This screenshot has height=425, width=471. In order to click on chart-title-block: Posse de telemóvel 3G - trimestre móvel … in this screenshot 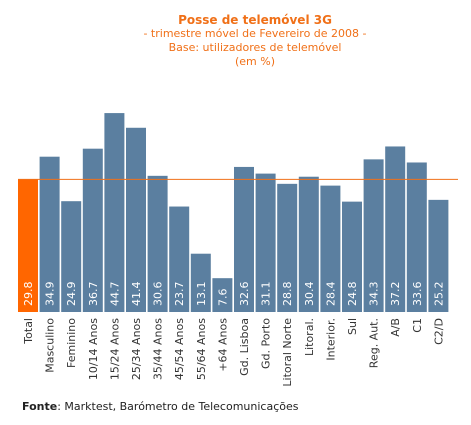, I will do `click(235, 41)`.